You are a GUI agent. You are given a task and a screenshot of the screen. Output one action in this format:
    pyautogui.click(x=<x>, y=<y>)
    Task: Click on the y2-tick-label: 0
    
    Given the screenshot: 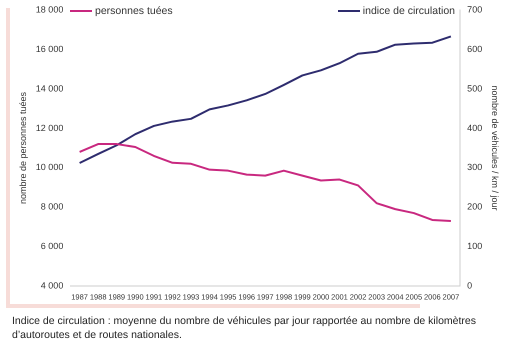 What is the action you would take?
    pyautogui.click(x=469, y=285)
    